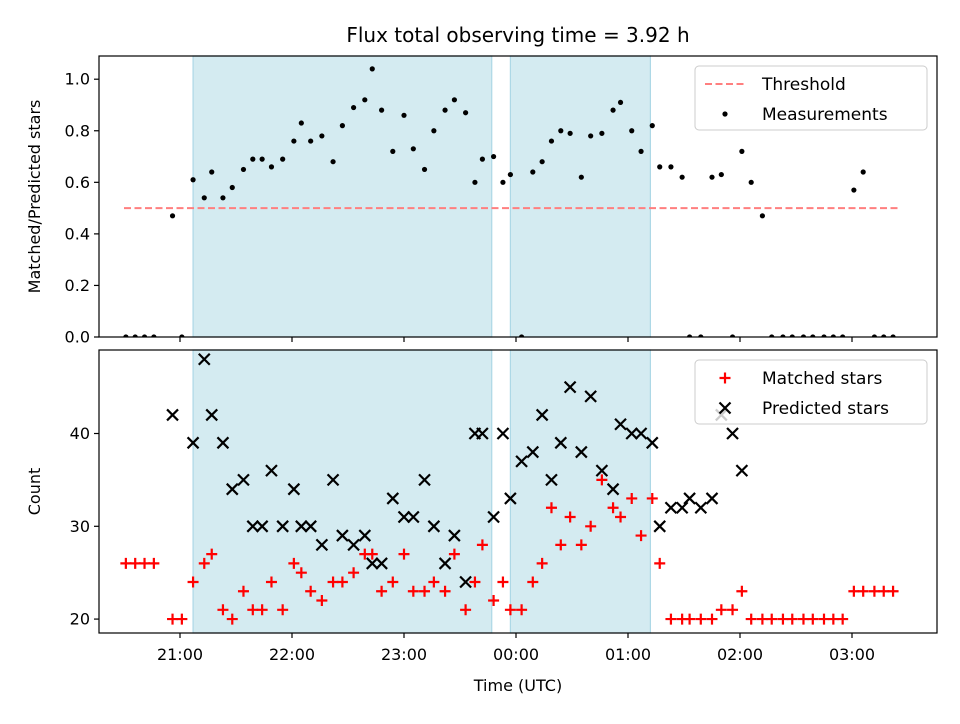 The width and height of the screenshot is (960, 724). Describe the element at coordinates (180, 654) in the screenshot. I see `x-tick-label: 21:00` at that location.